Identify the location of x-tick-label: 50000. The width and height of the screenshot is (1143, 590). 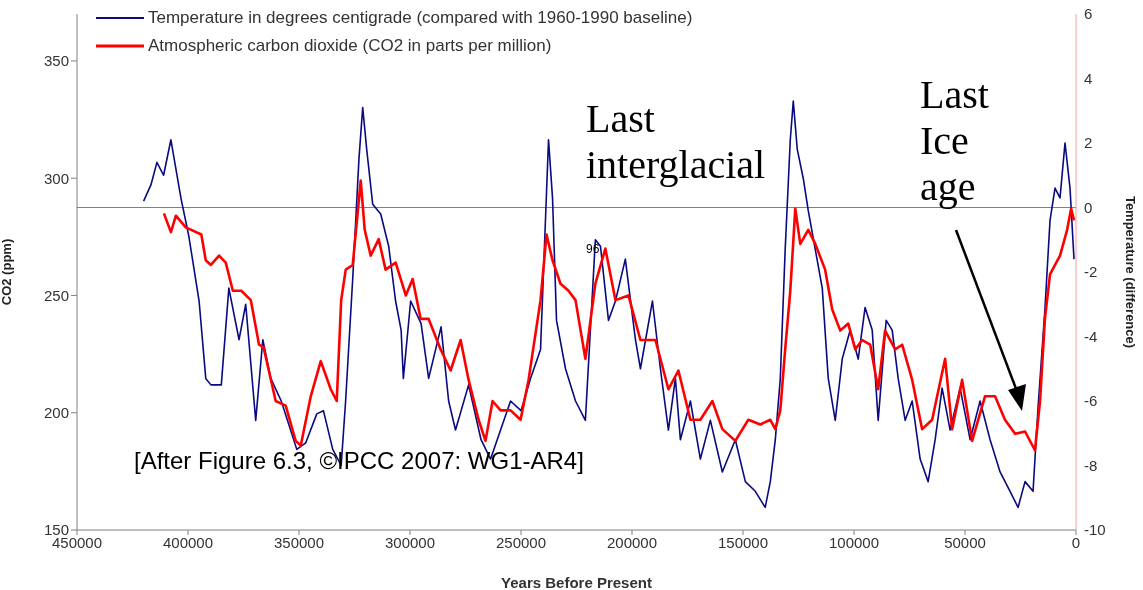
(965, 542).